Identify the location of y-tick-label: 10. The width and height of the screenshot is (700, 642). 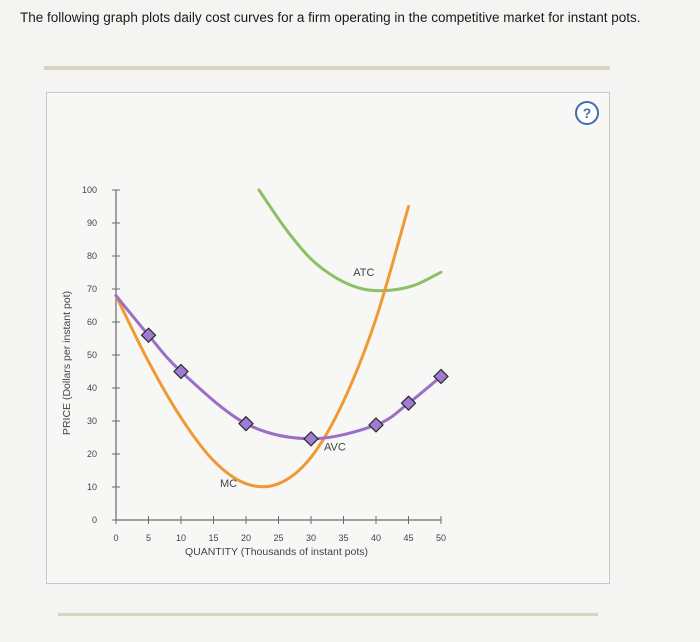
(92, 487).